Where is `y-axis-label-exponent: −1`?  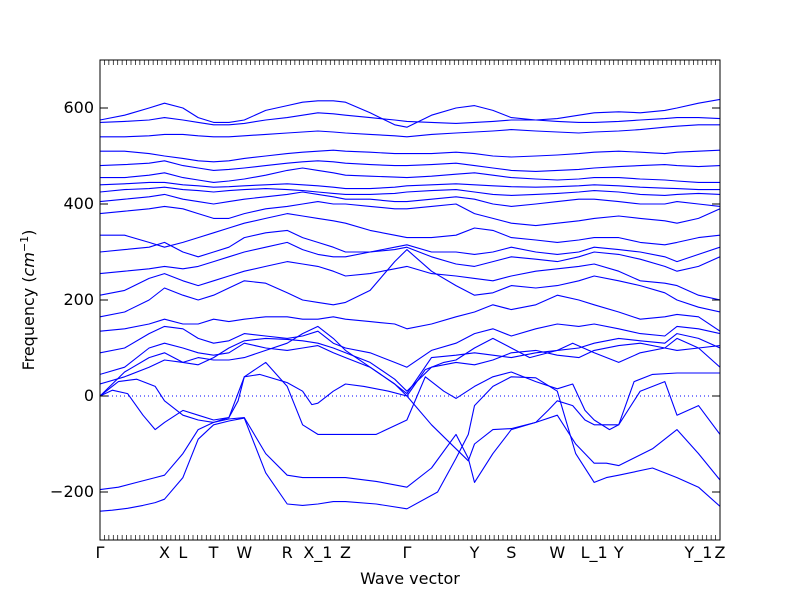
y-axis-label-exponent: −1 is located at coordinates (24, 244).